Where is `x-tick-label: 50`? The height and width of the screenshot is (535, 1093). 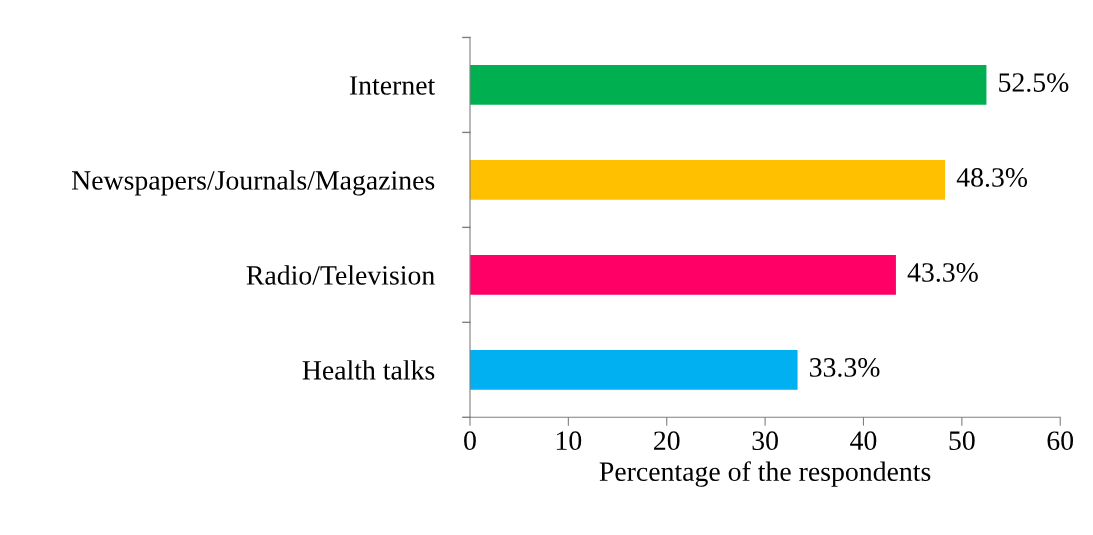
x-tick-label: 50 is located at coordinates (962, 441).